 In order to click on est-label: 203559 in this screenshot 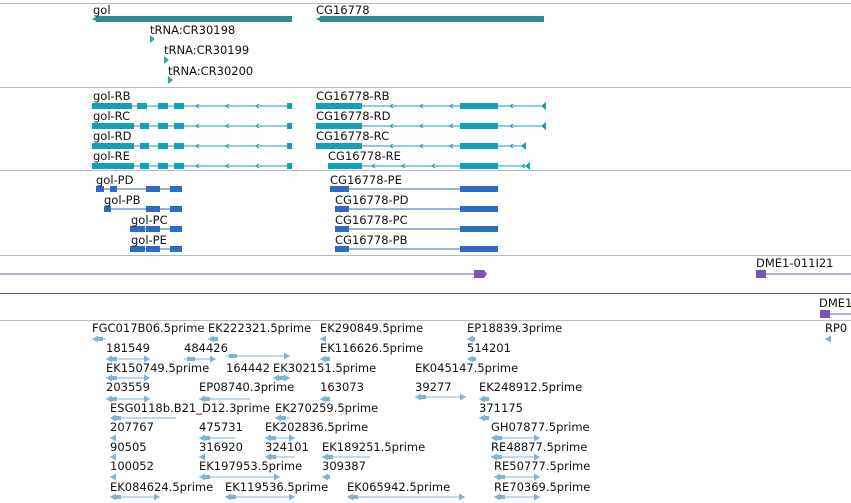, I will do `click(128, 387)`.